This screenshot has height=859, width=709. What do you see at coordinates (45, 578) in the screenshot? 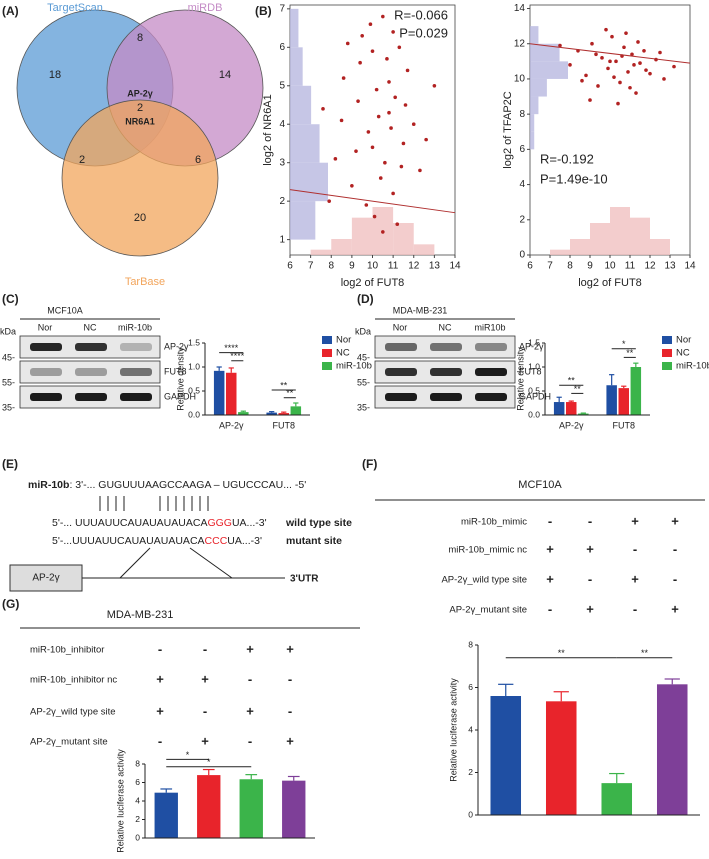
I see `gene-label: AP-2γ` at bounding box center [45, 578].